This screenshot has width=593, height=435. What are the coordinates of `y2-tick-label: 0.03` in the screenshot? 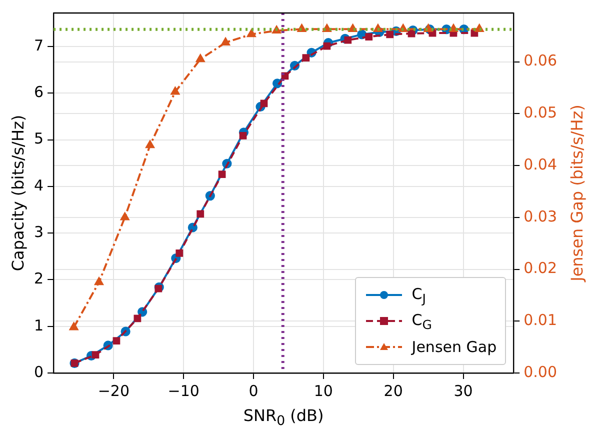 It's located at (541, 216).